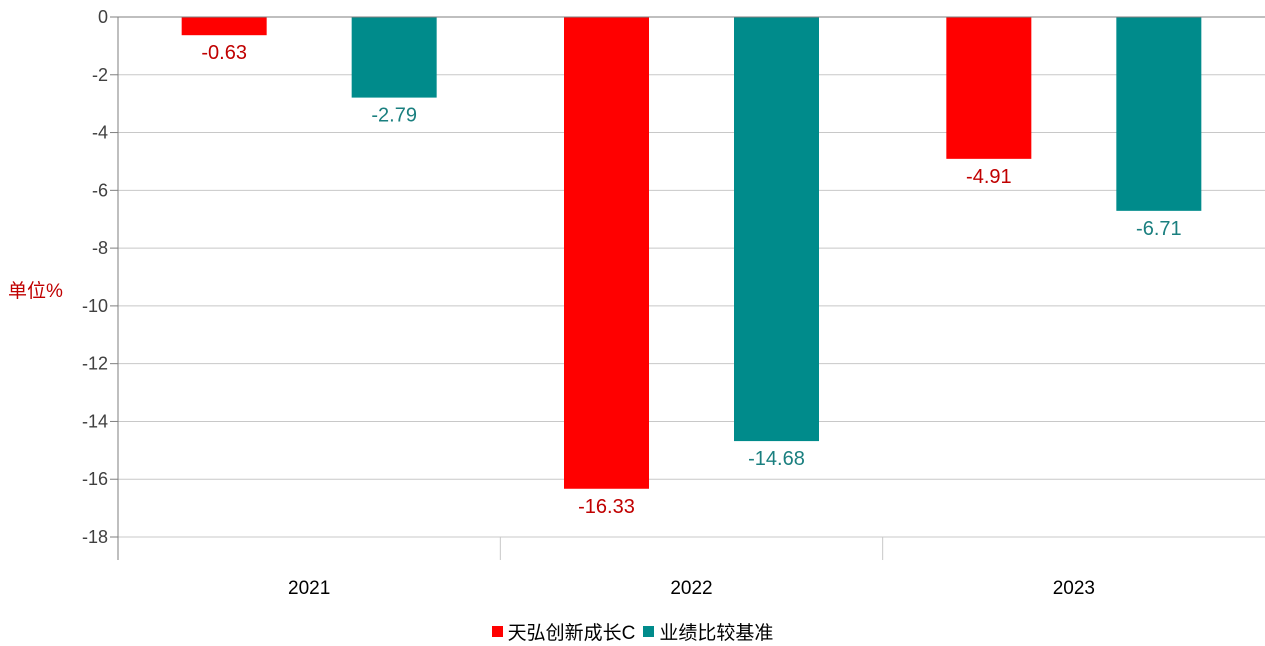 Image resolution: width=1265 pixels, height=646 pixels. I want to click on legend-item-series-1: 天弘创新成长C, so click(563, 631).